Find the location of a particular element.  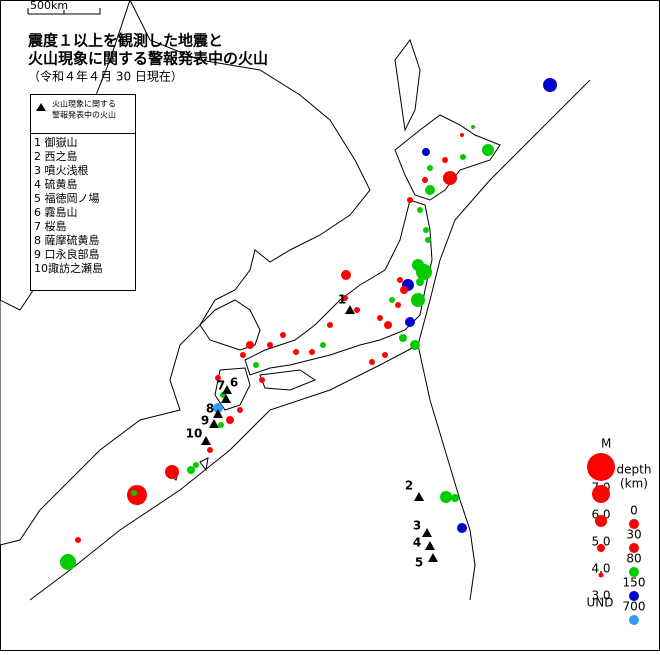

volcano-number: 1 is located at coordinates (342, 300).